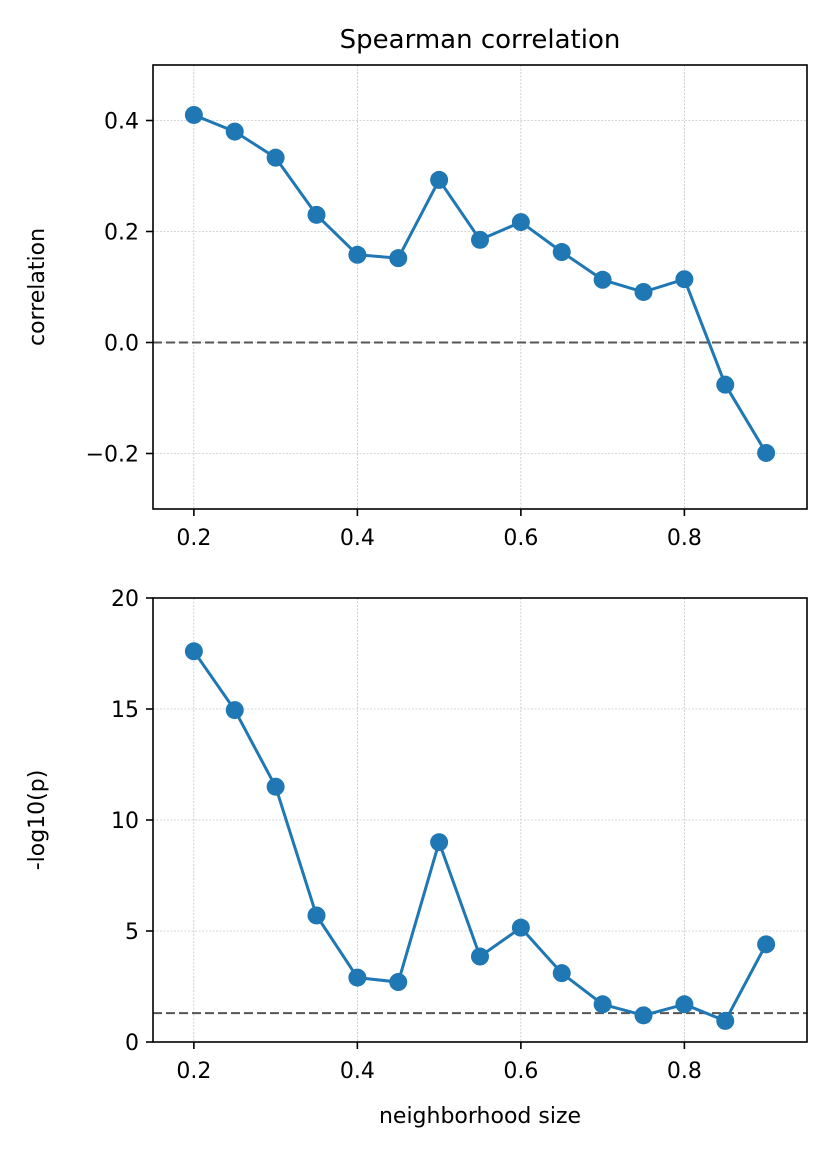 The height and width of the screenshot is (1152, 829). I want to click on corr-ytick-label: 0.4, so click(121, 122).